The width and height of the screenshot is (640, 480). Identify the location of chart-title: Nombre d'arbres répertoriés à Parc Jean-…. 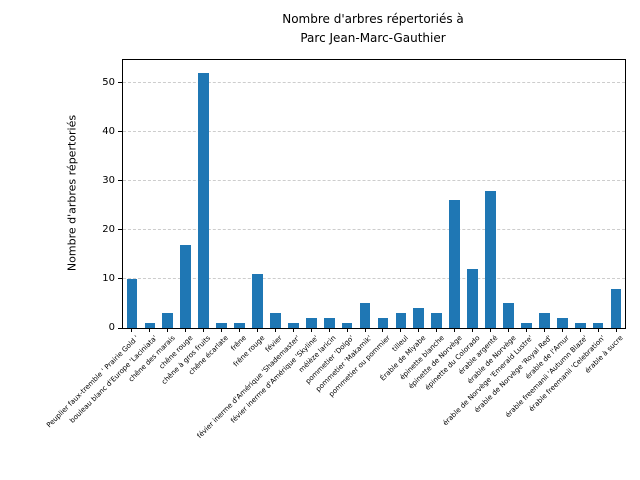
(373, 28).